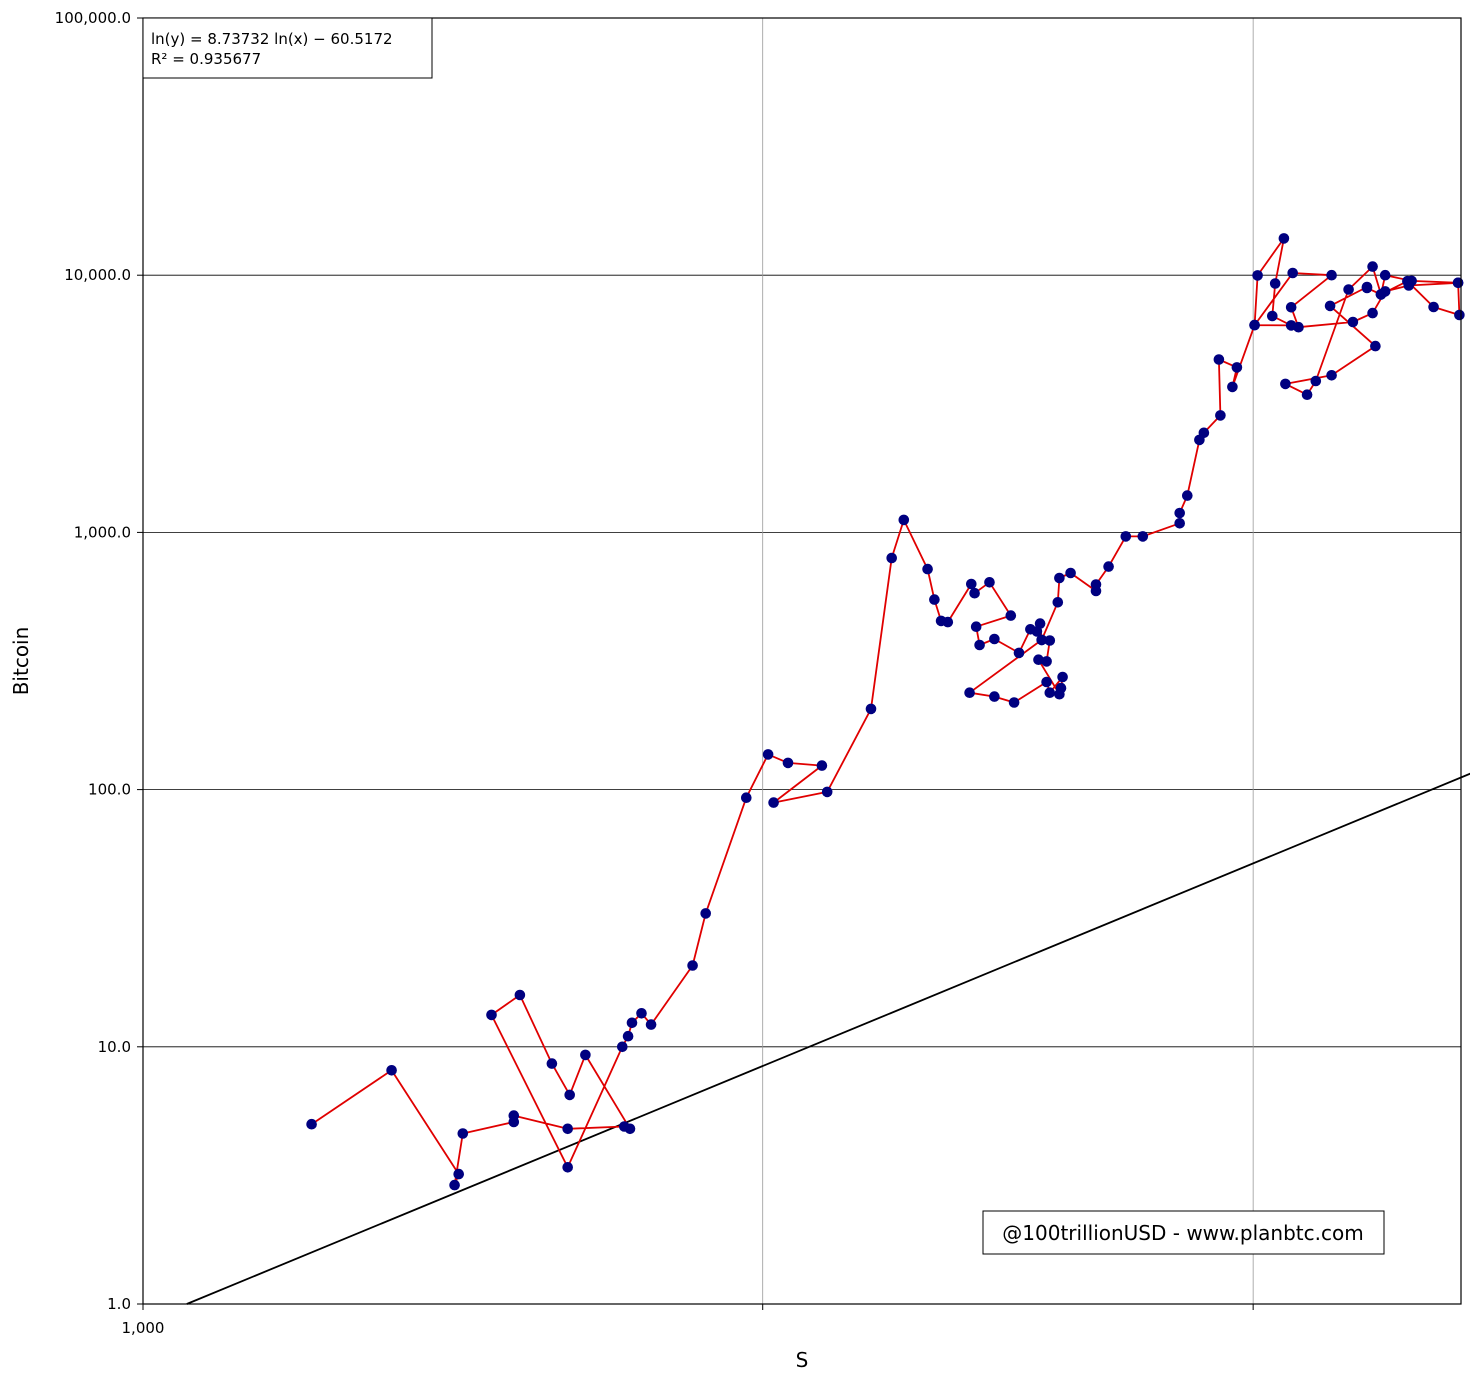 The width and height of the screenshot is (1470, 1383). What do you see at coordinates (21, 661) in the screenshot?
I see `y-axis-title: Bitcoin` at bounding box center [21, 661].